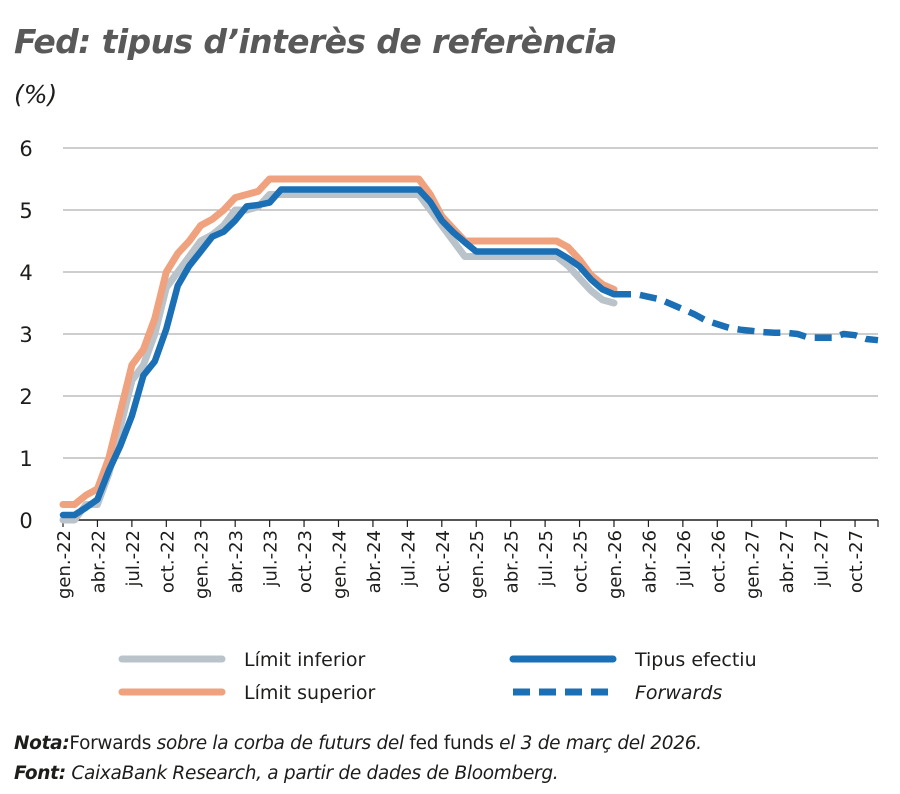  Describe the element at coordinates (546, 559) in the screenshot. I see `x-tick-label: jul.-25` at that location.